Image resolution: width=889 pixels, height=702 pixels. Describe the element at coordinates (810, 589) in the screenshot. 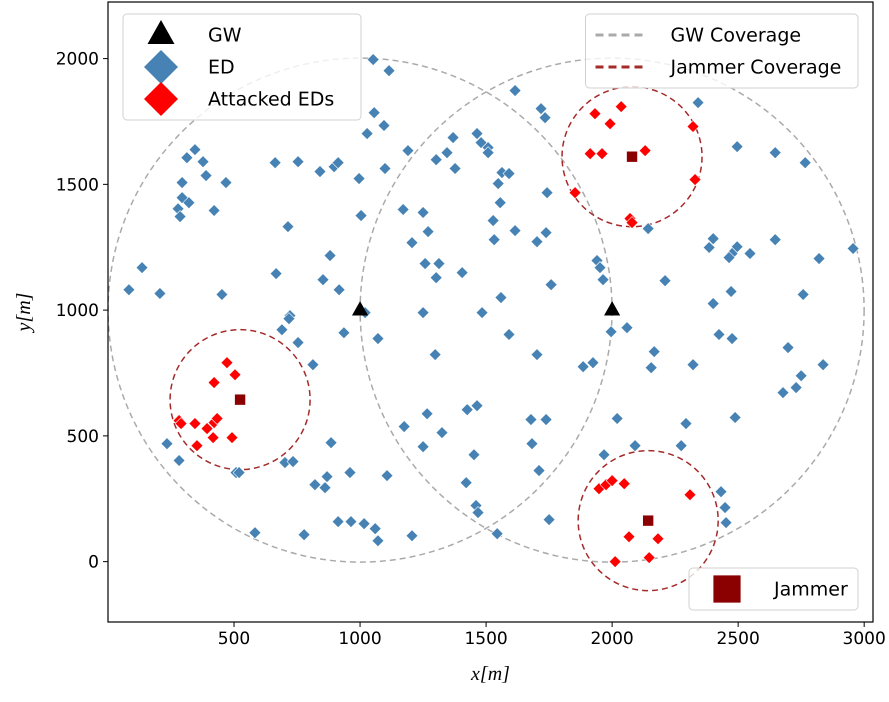

I see `legend-label: Jammer` at that location.